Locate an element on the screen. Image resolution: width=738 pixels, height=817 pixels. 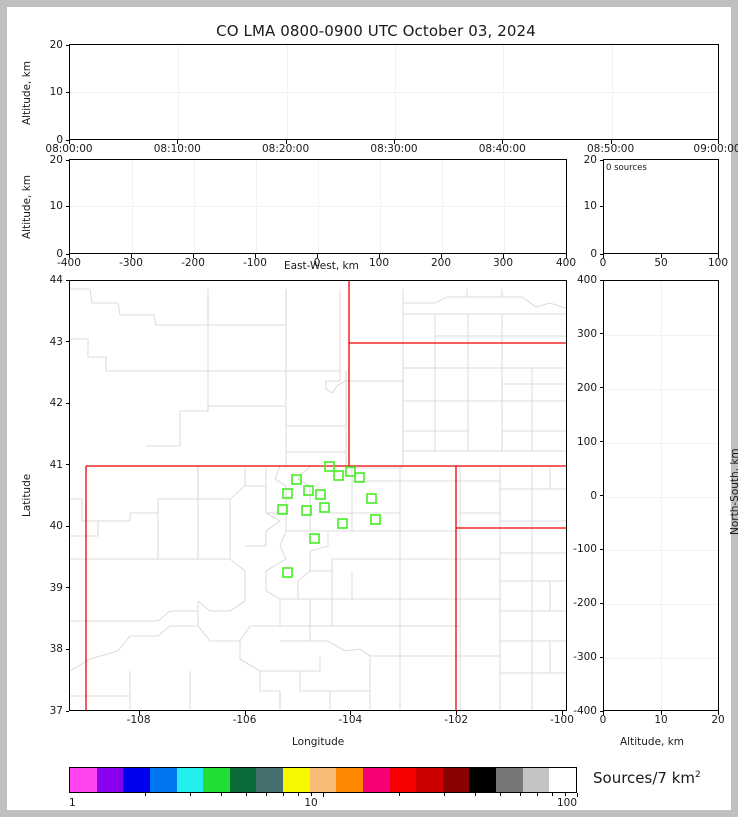
axis-label-latitude: Latitude is located at coordinates (27, 495).